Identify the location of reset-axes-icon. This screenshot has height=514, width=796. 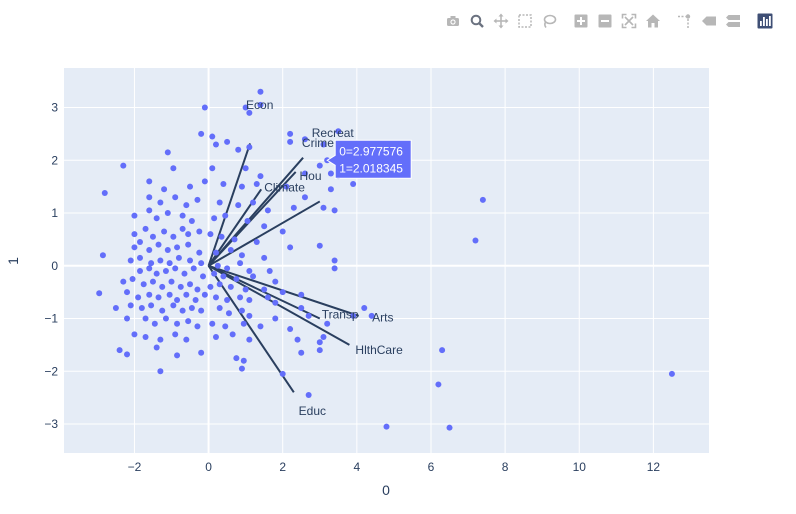
(653, 21).